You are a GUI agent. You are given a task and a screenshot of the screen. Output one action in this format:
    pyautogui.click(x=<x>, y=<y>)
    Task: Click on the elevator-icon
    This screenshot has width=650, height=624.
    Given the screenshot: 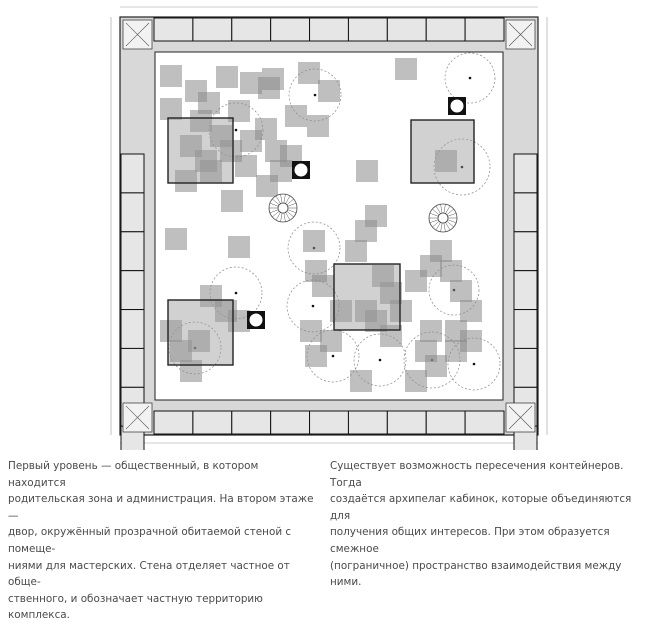 What is the action you would take?
    pyautogui.click(x=457, y=106)
    